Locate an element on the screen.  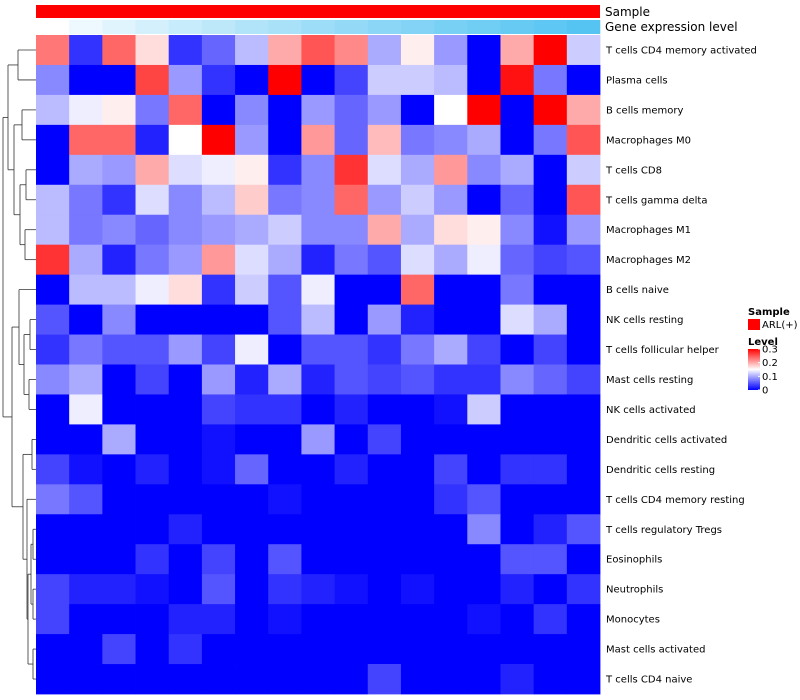
row-label: T cells CD4 naive is located at coordinates (648, 680).